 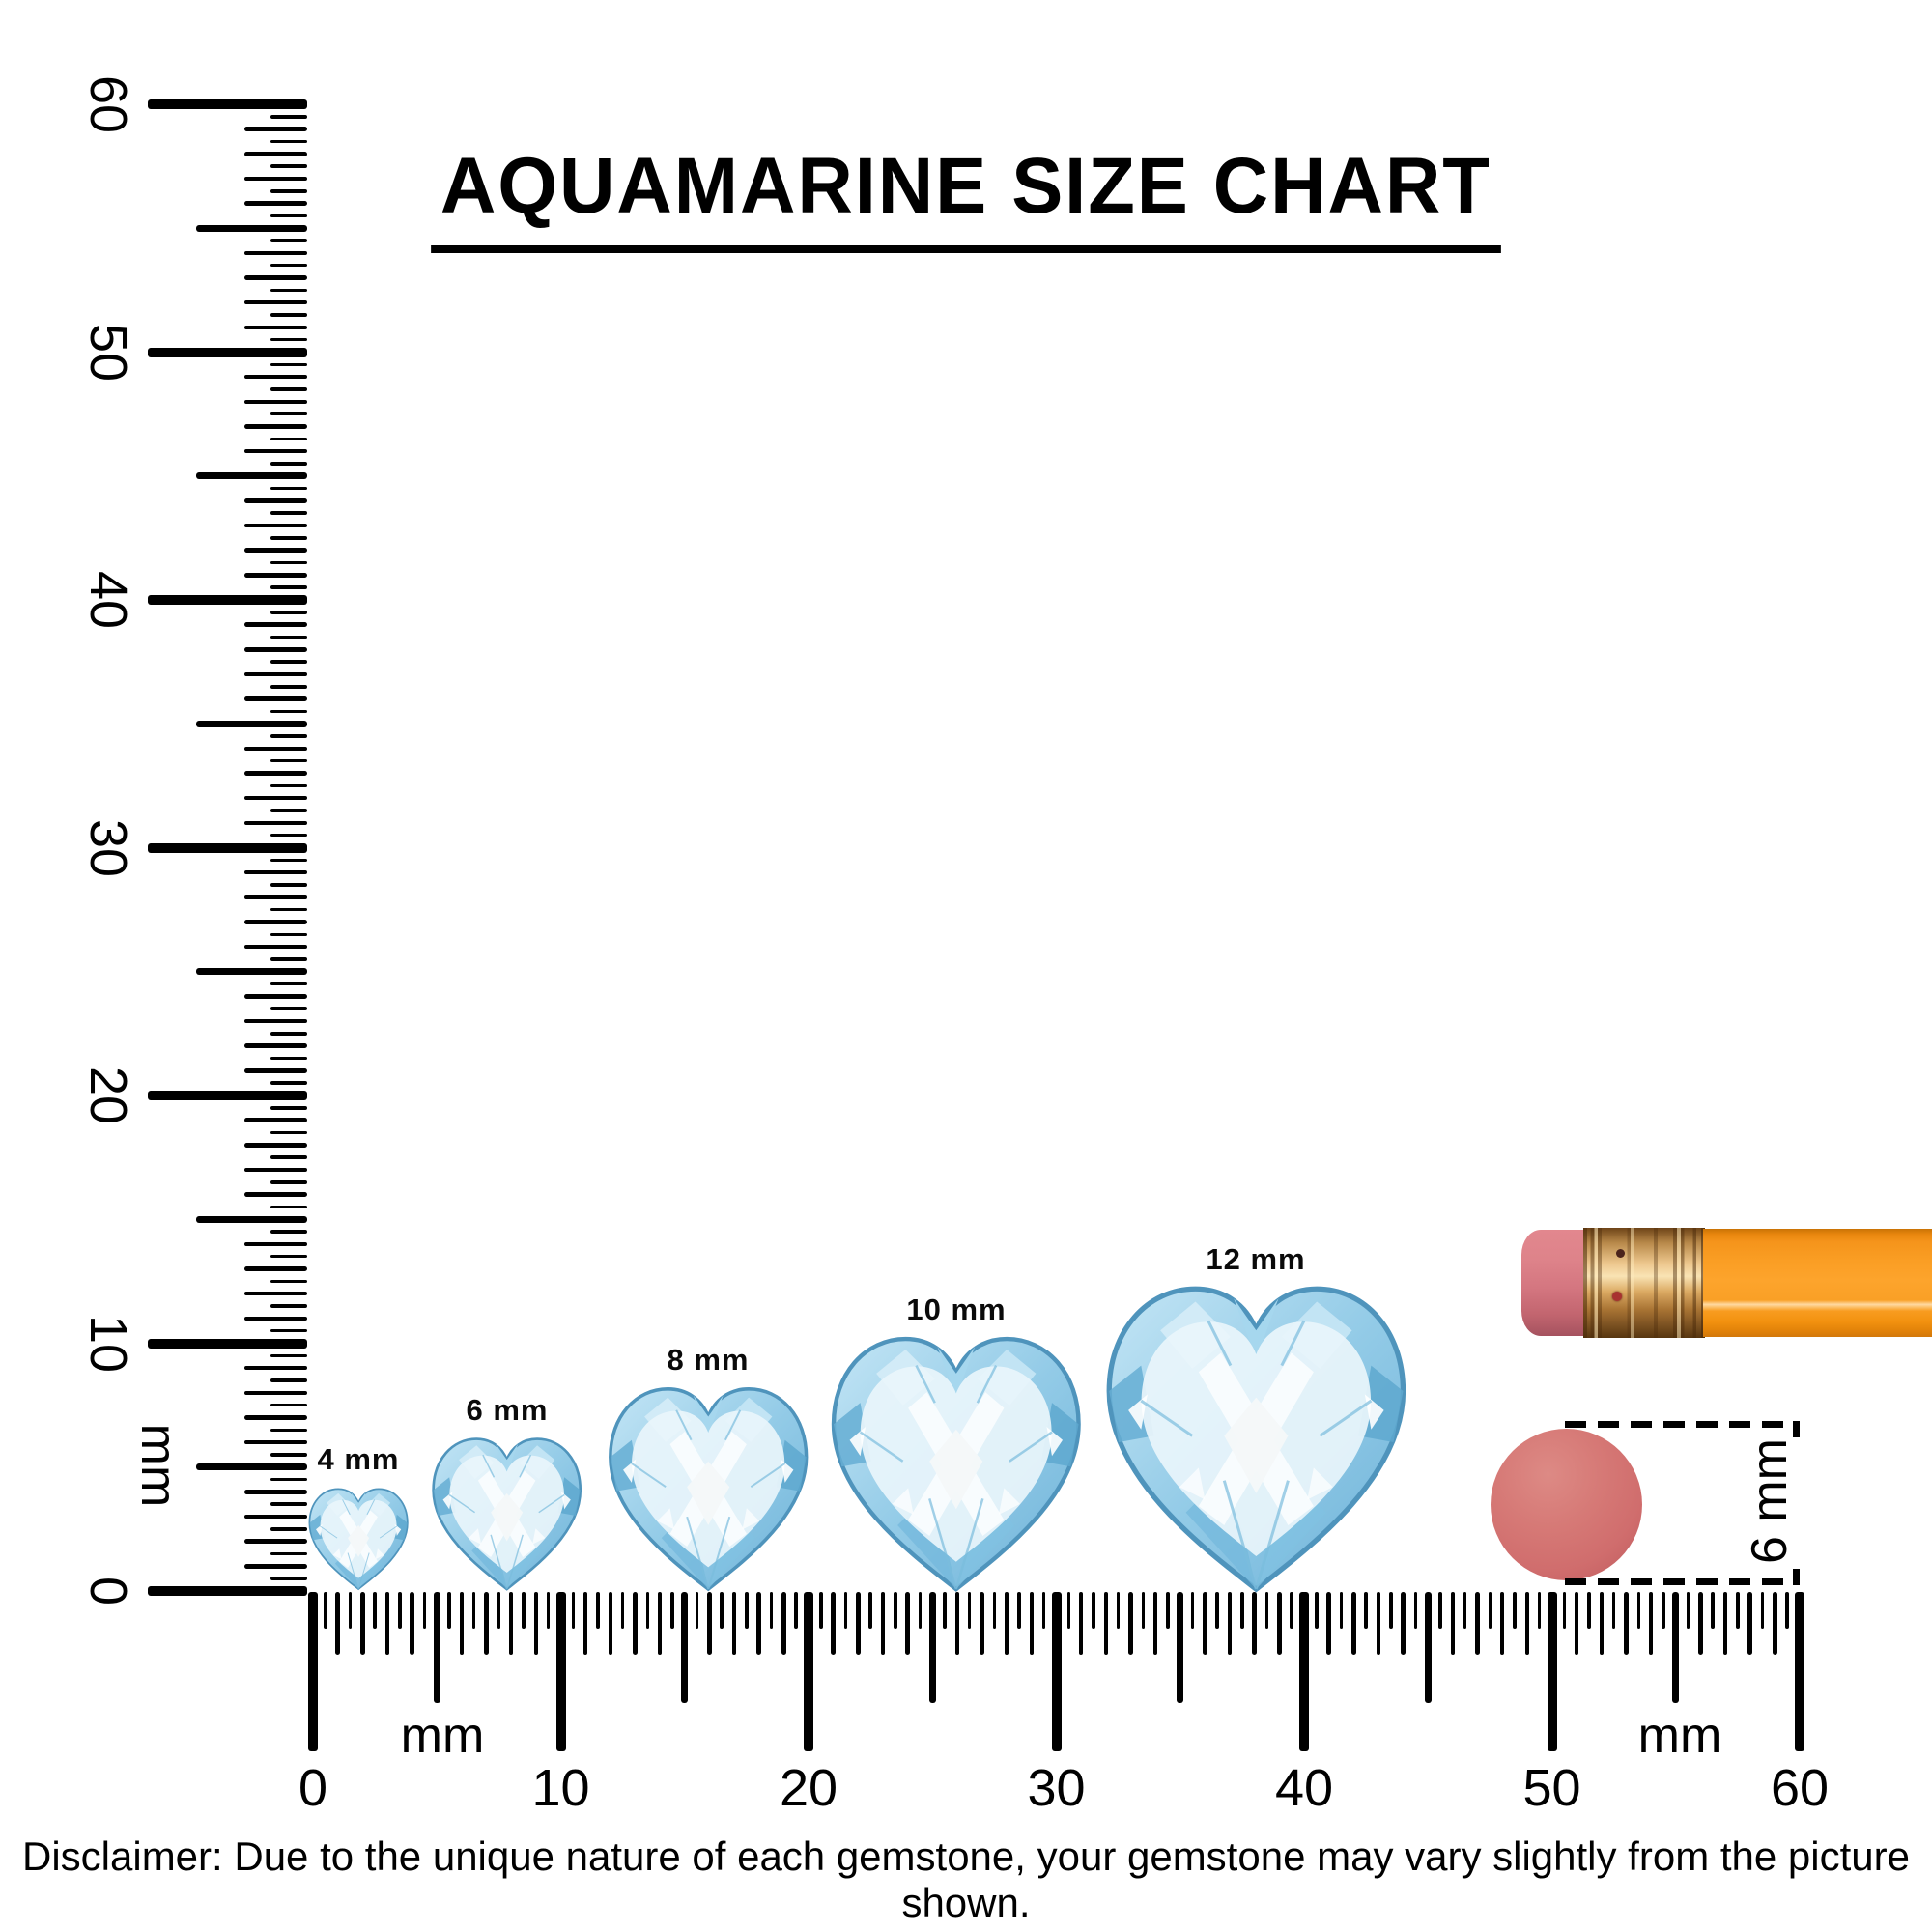 What do you see at coordinates (1682, 1581) in the screenshot?
I see `measure-dash-bottom` at bounding box center [1682, 1581].